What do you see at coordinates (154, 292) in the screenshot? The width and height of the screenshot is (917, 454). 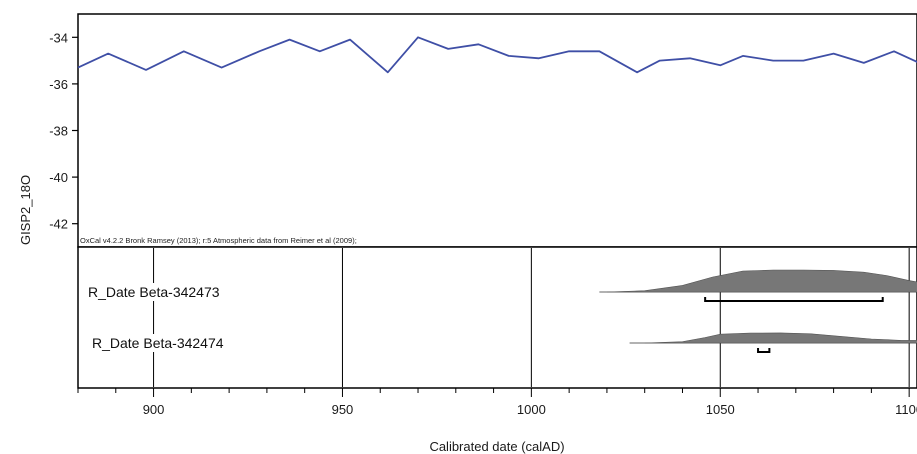 I see `date-label: R_Date Beta-342473` at bounding box center [154, 292].